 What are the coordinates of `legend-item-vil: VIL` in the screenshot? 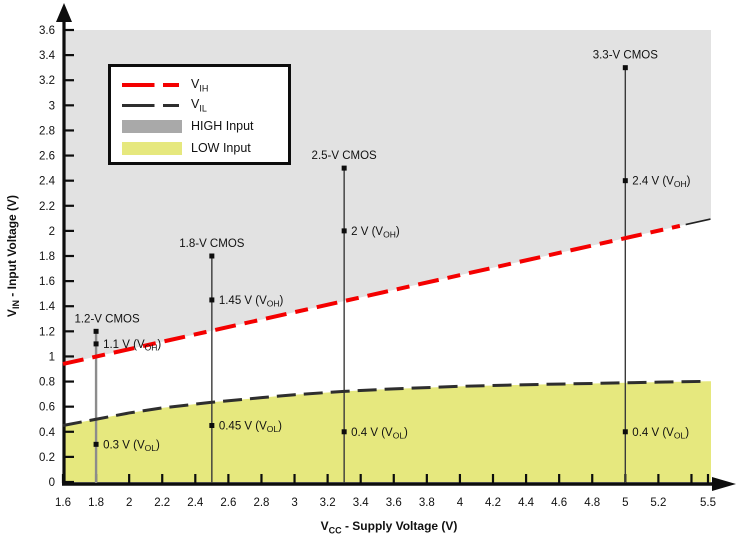 It's located at (205, 105).